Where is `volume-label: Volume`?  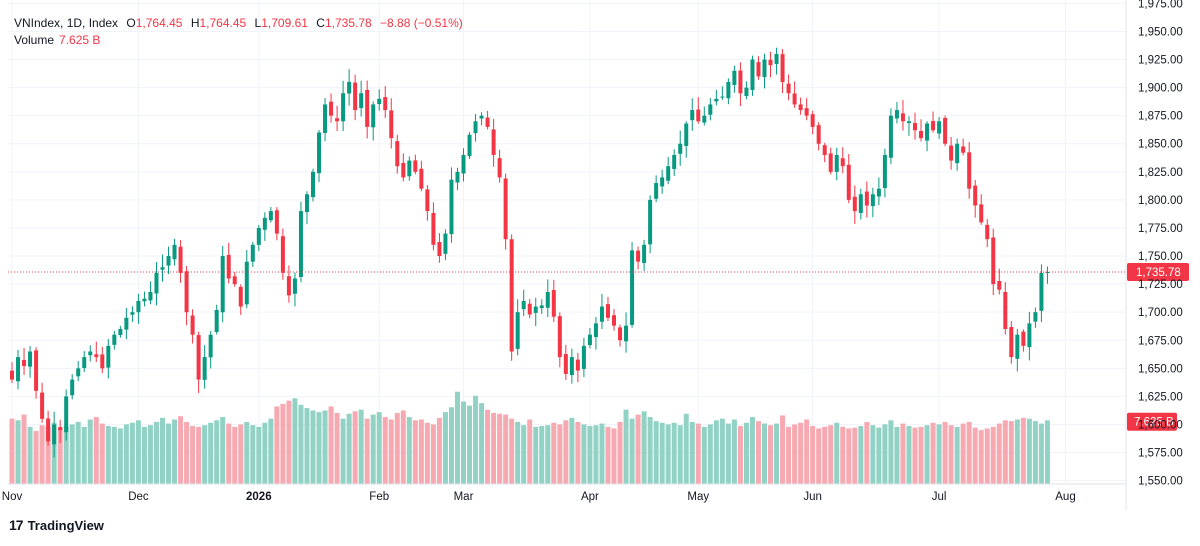 volume-label: Volume is located at coordinates (34, 40).